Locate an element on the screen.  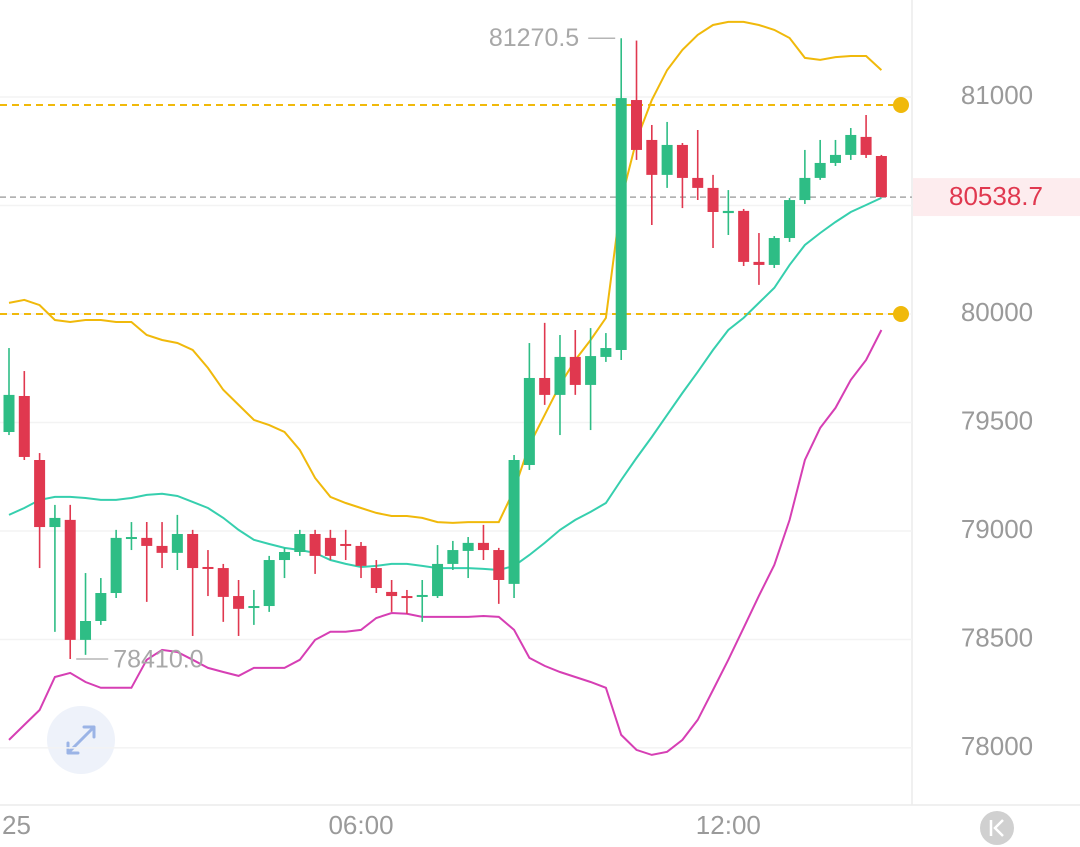
annotation-label: 81270.5 is located at coordinates (534, 38).